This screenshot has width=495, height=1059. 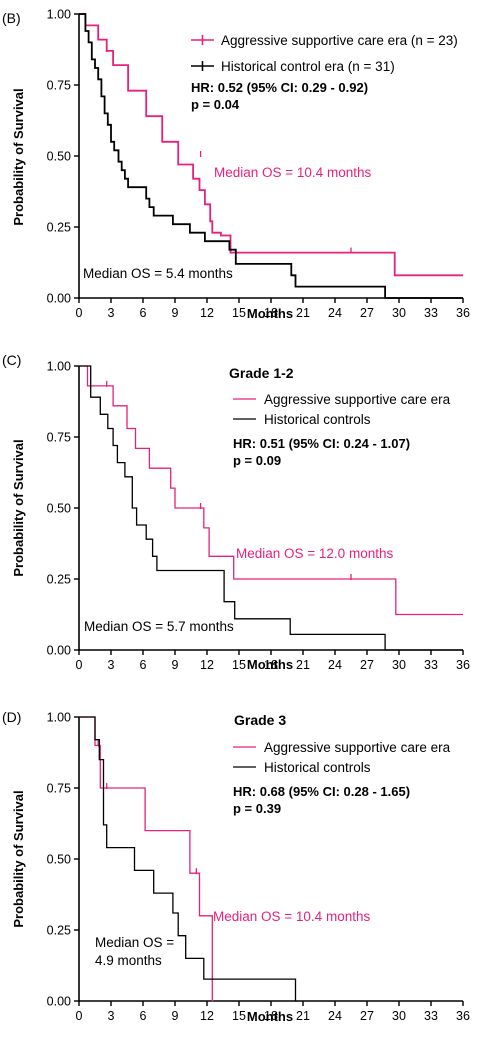 I want to click on legend-label-aggressive: Aggressive supportive care era (n = 23), so click(x=339, y=40).